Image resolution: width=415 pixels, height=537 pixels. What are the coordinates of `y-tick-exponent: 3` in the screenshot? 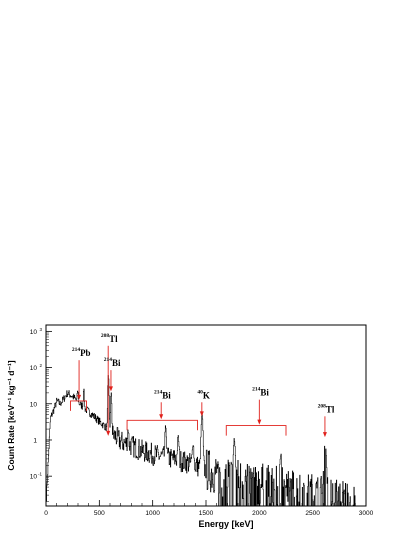 It's located at (40, 329).